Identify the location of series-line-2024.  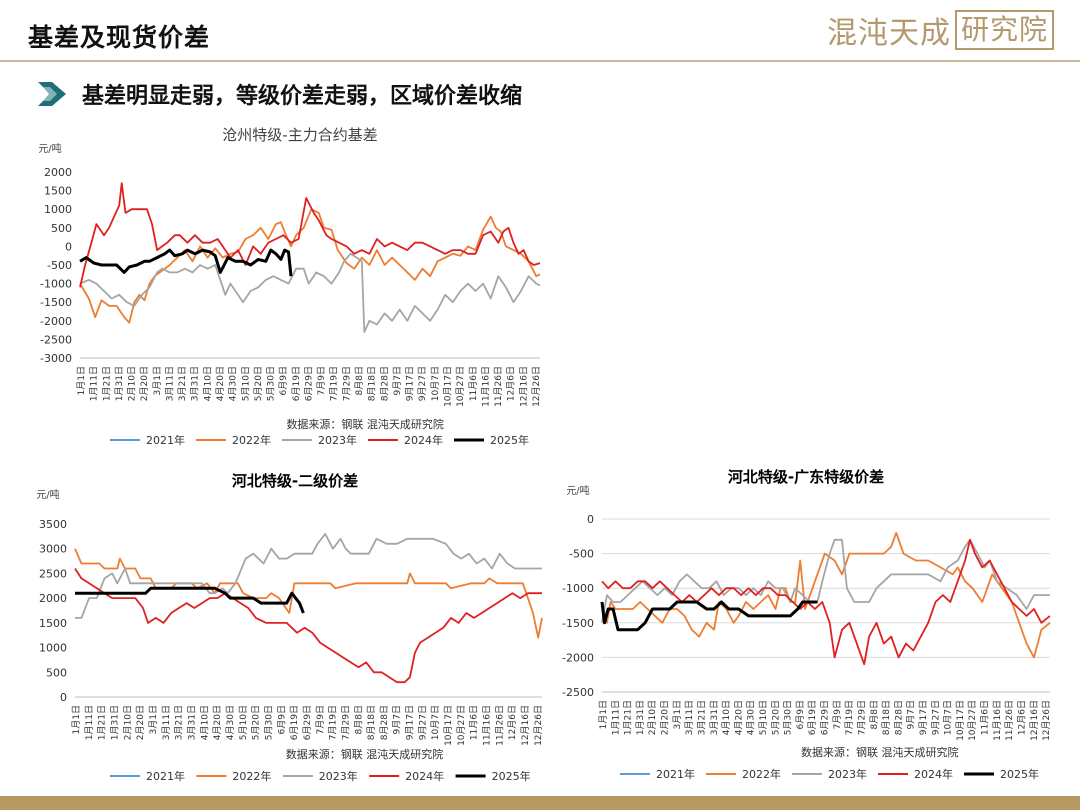
(826, 602).